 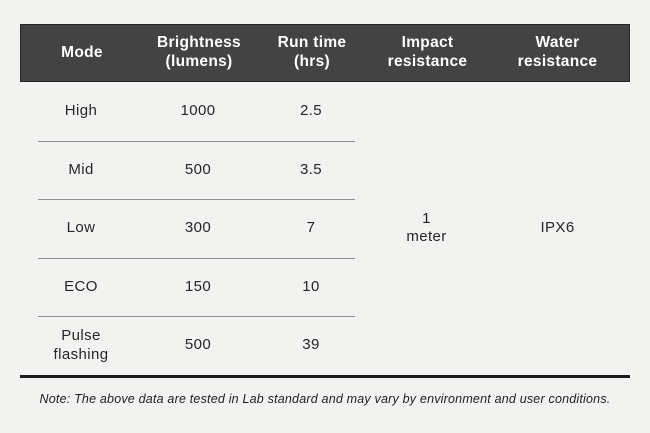 What do you see at coordinates (81, 344) in the screenshot?
I see `cell-mode-pulse: Pulse flashing` at bounding box center [81, 344].